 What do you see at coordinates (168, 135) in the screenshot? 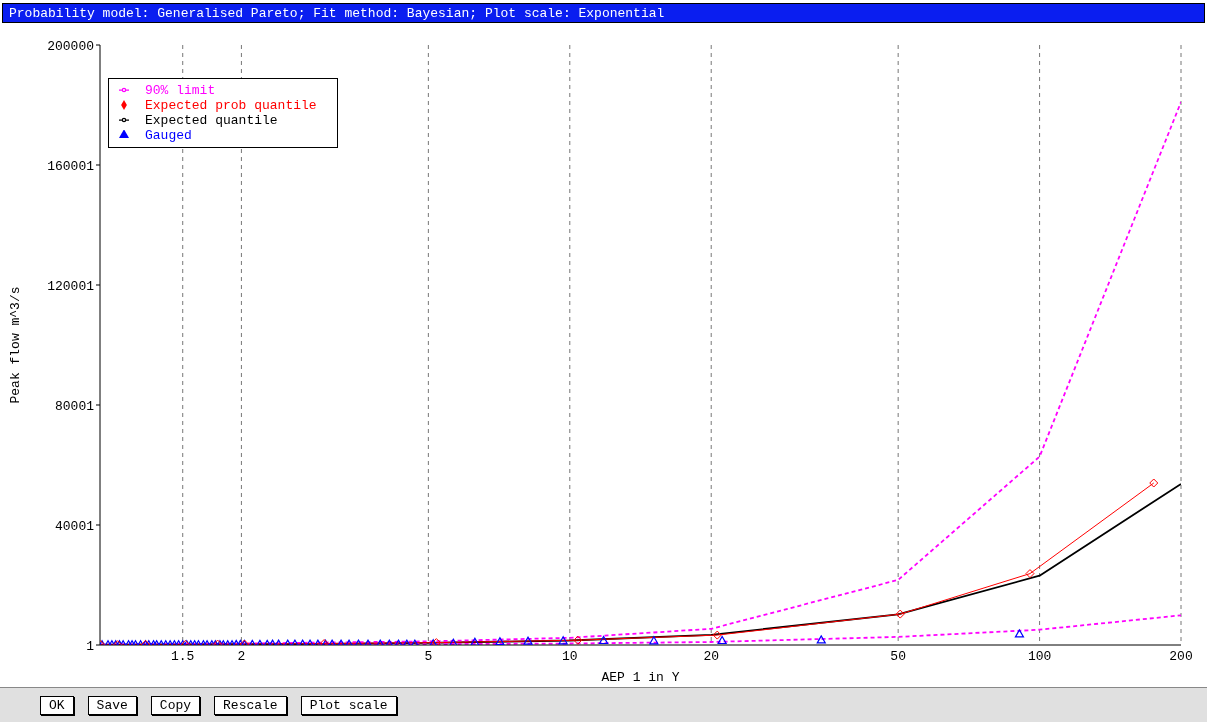
I see `legend-label: Gauged` at bounding box center [168, 135].